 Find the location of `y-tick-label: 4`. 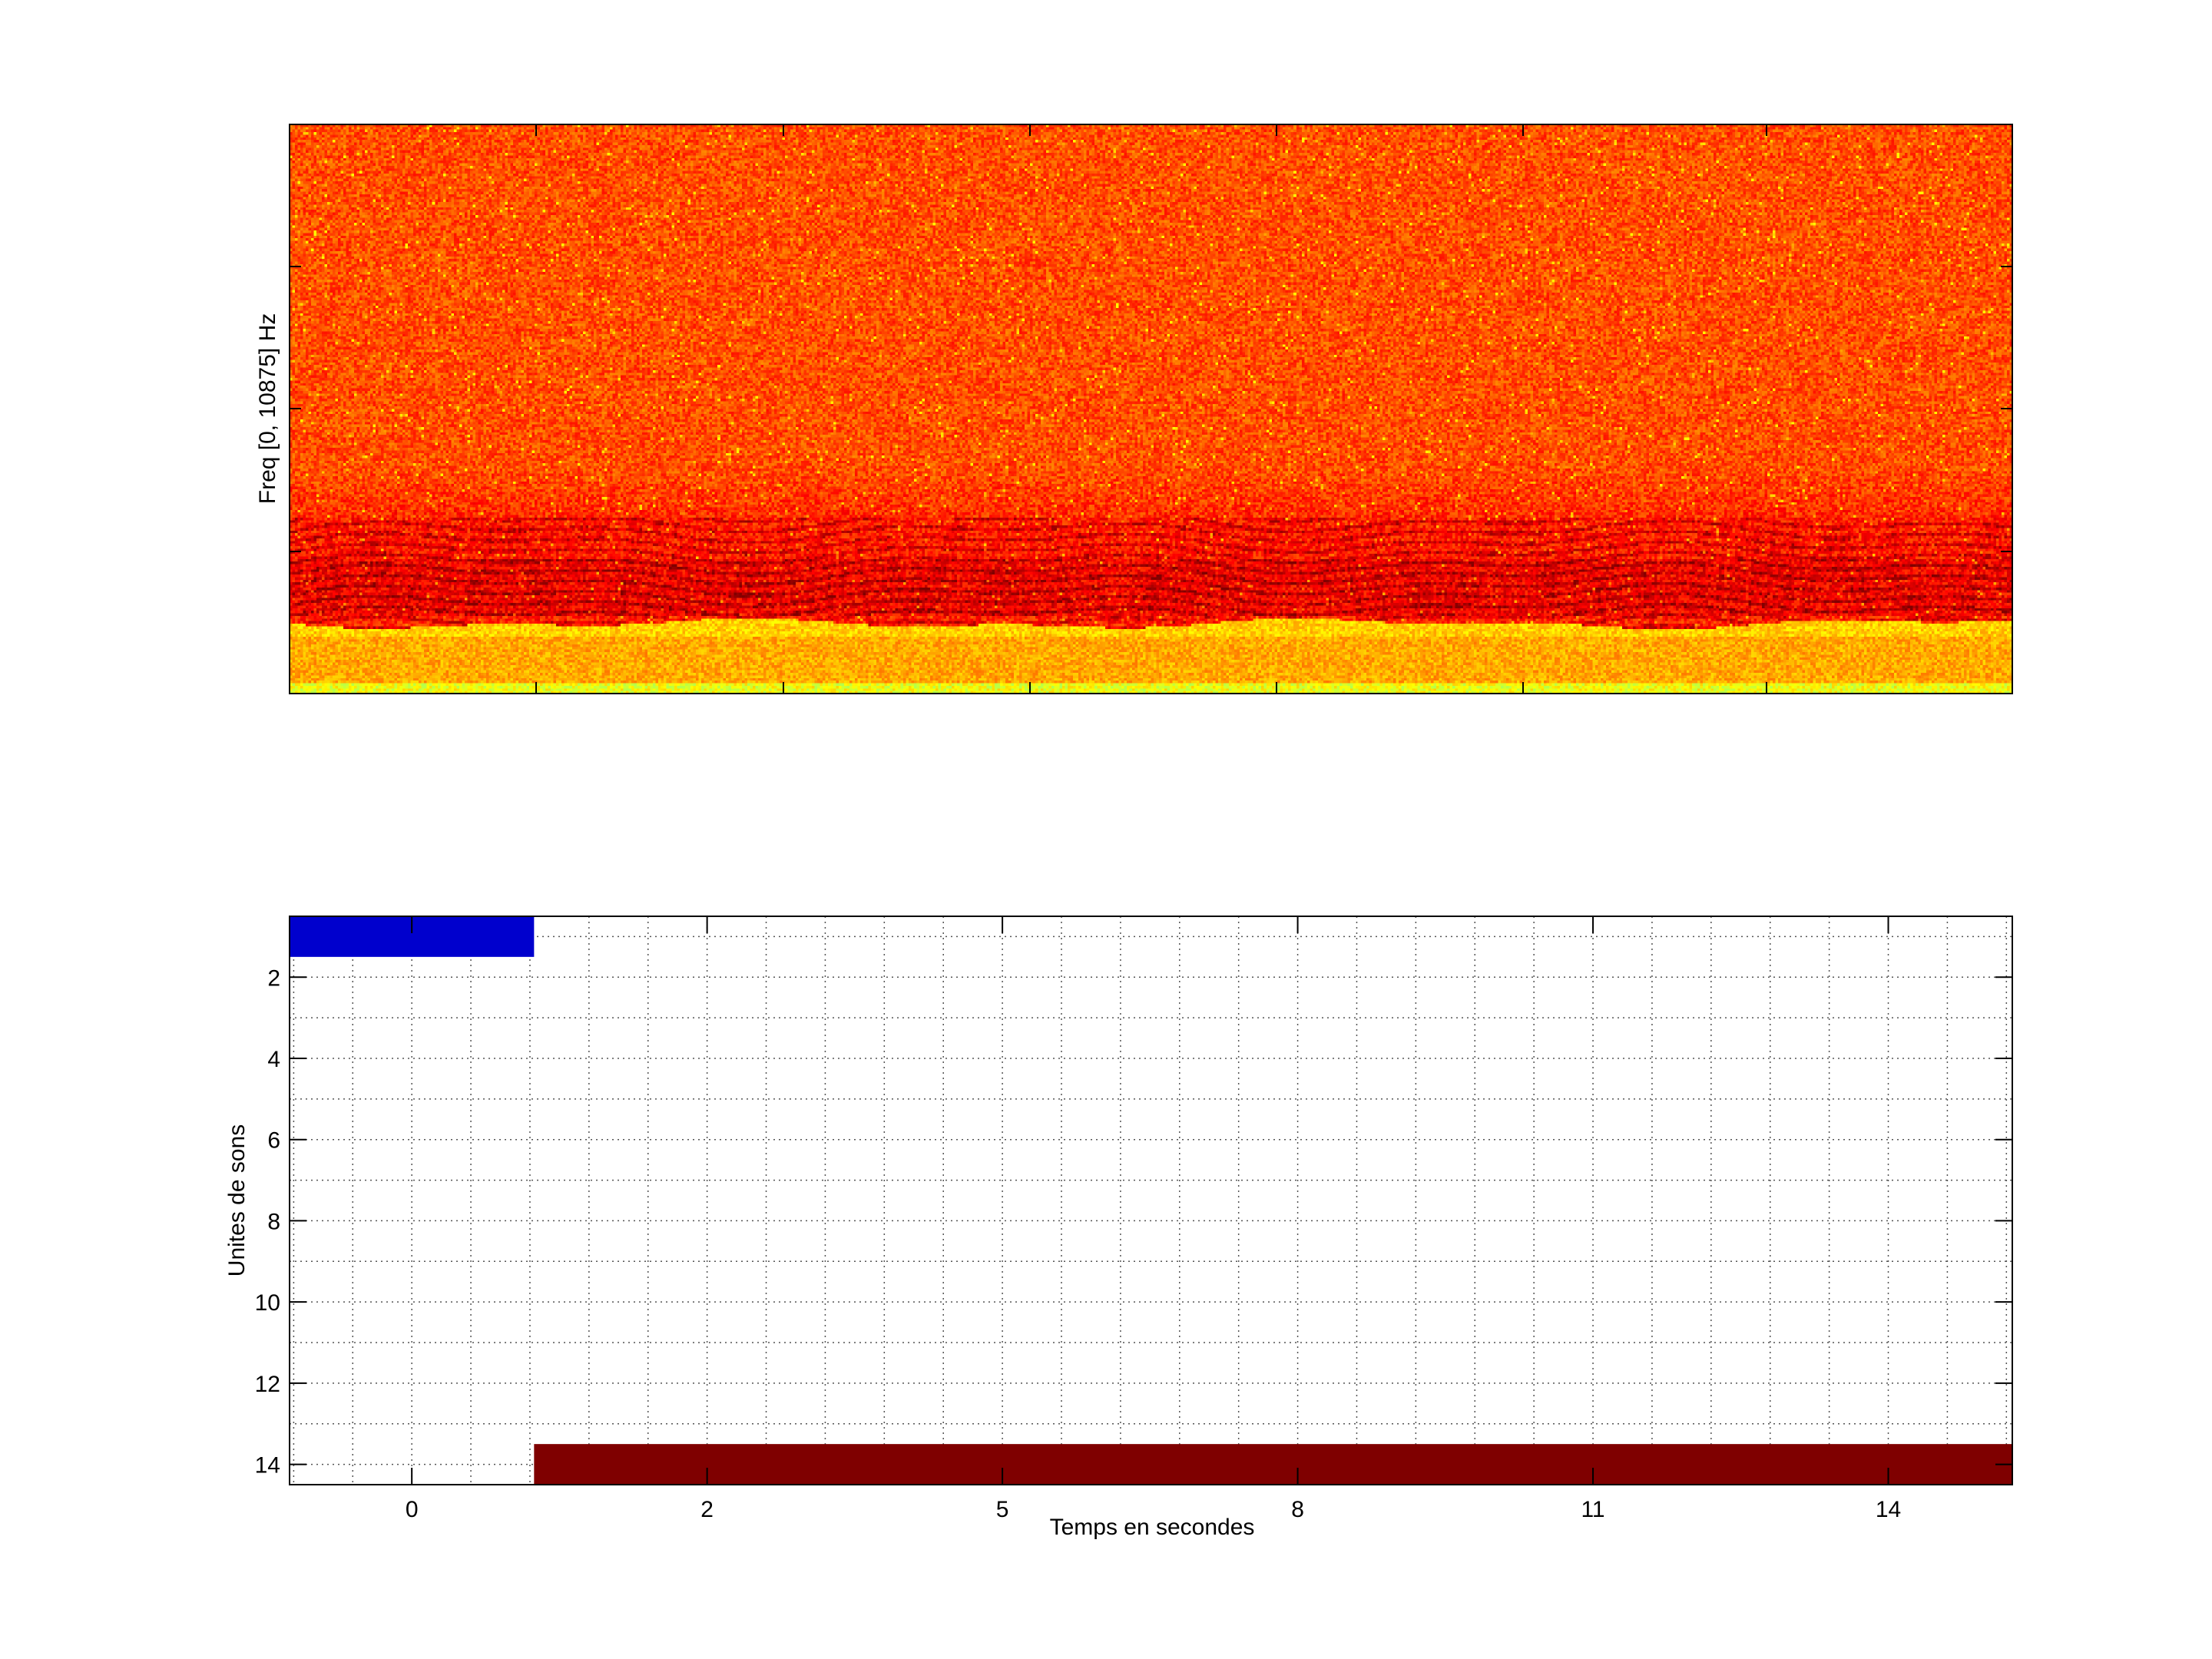

y-tick-label: 4 is located at coordinates (273, 1060).